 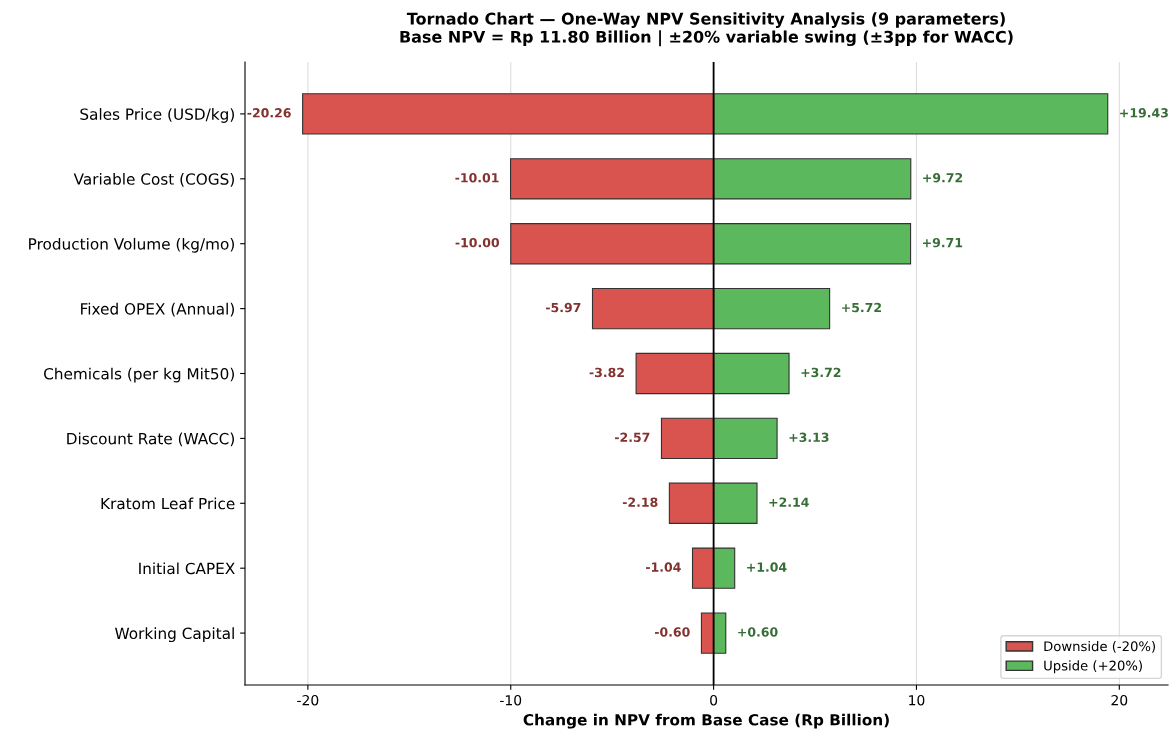 I want to click on x-axis-title: Change in NPV from Base Case (Rp Billion), so click(x=706, y=721).